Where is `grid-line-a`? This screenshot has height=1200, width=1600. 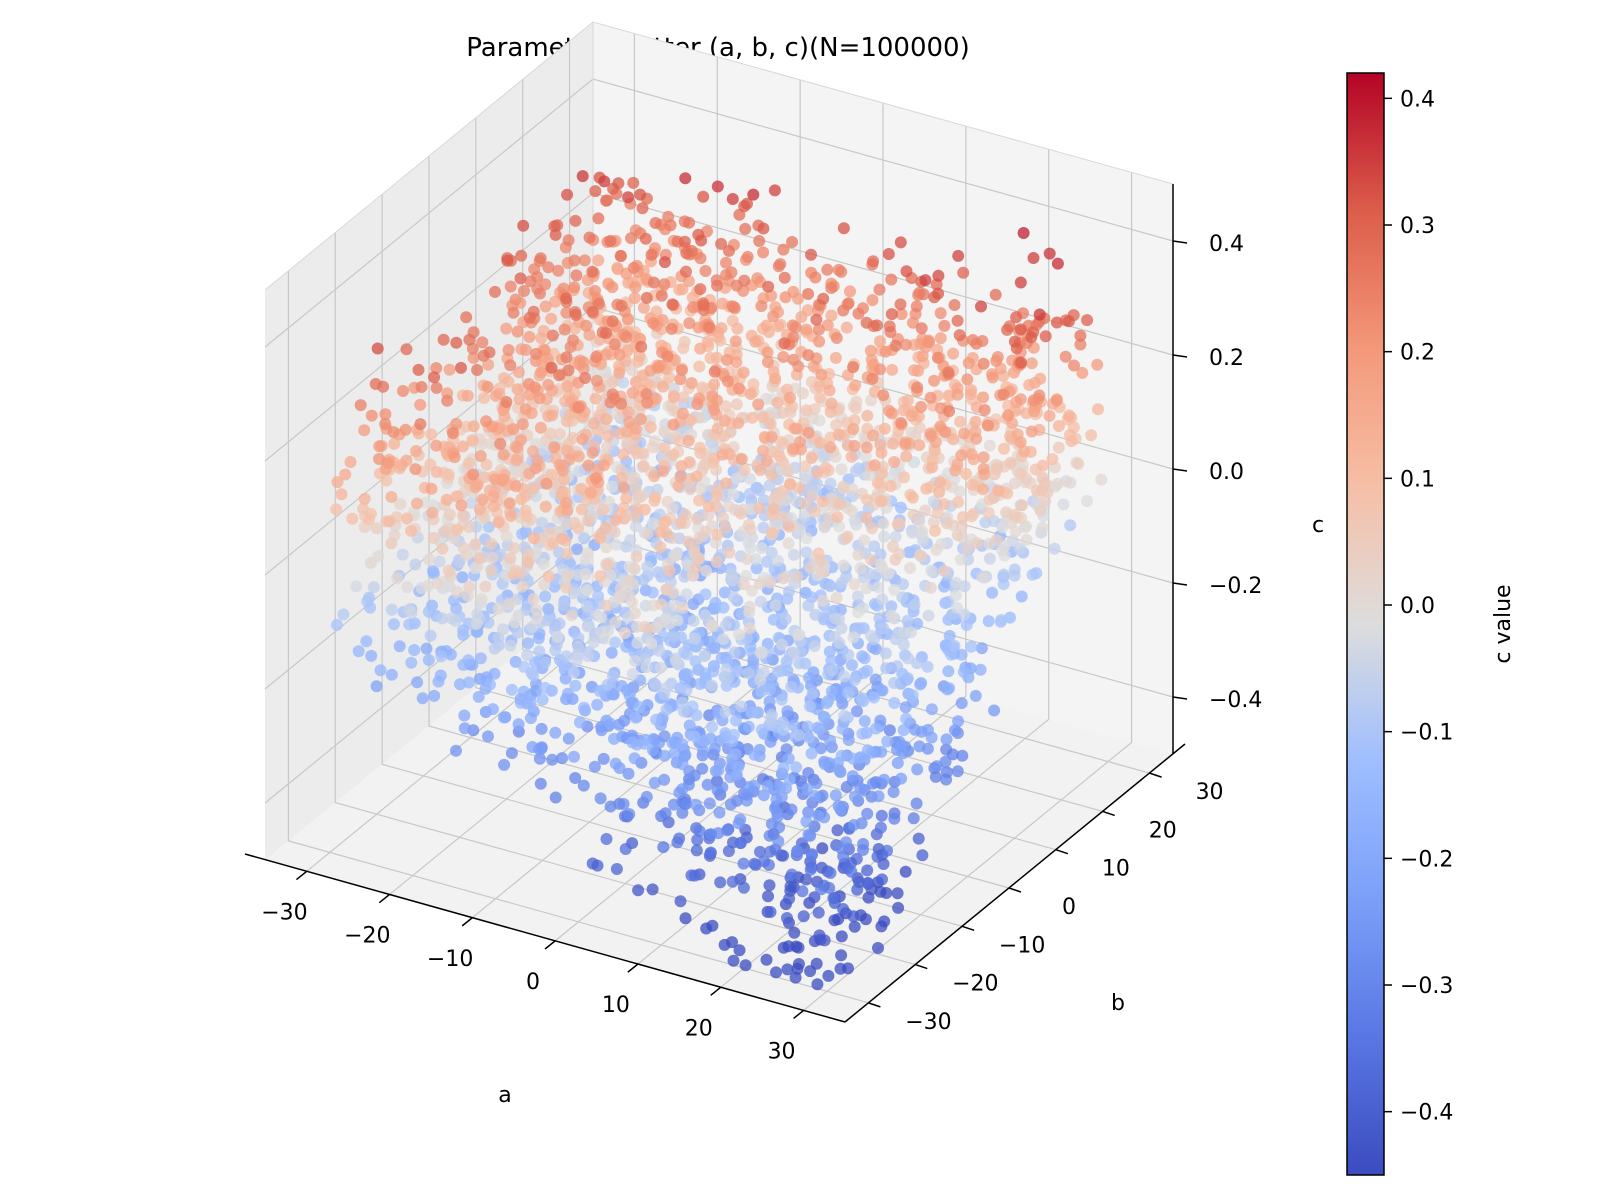
grid-line-a is located at coordinates (968, 591).